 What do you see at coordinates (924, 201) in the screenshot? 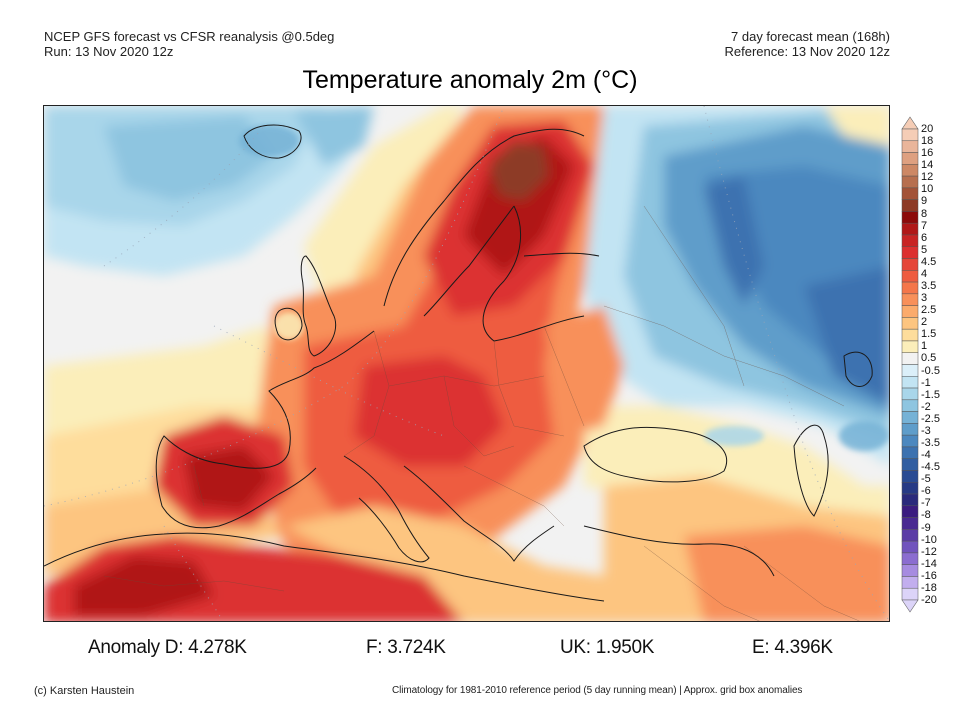
I see `colorbar-tick-label: 9` at bounding box center [924, 201].